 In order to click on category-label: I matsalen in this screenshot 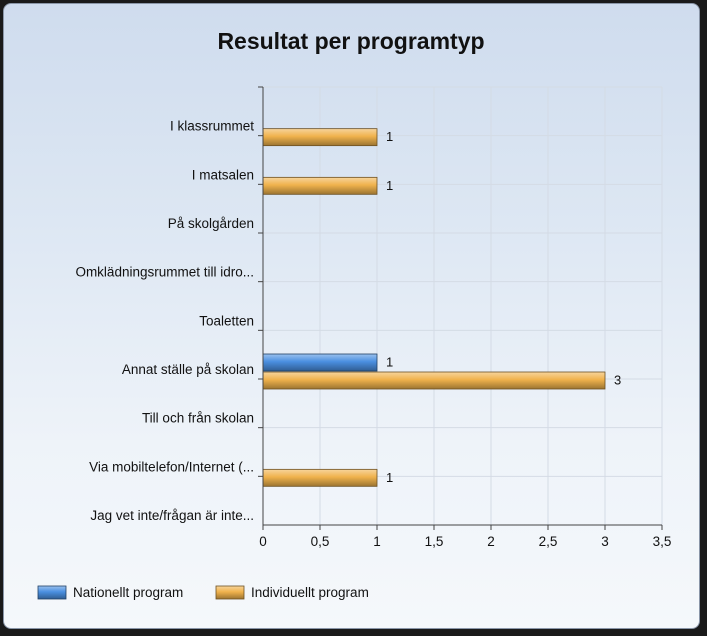, I will do `click(223, 174)`.